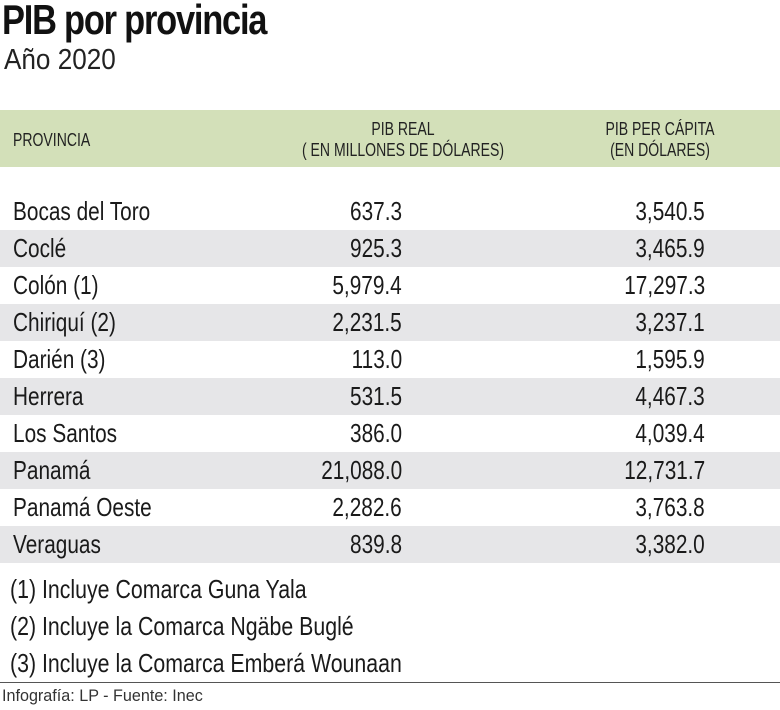  Describe the element at coordinates (660, 150) in the screenshot. I see `column-header-pib-capita-line2: (EN DÓLARES)` at that location.